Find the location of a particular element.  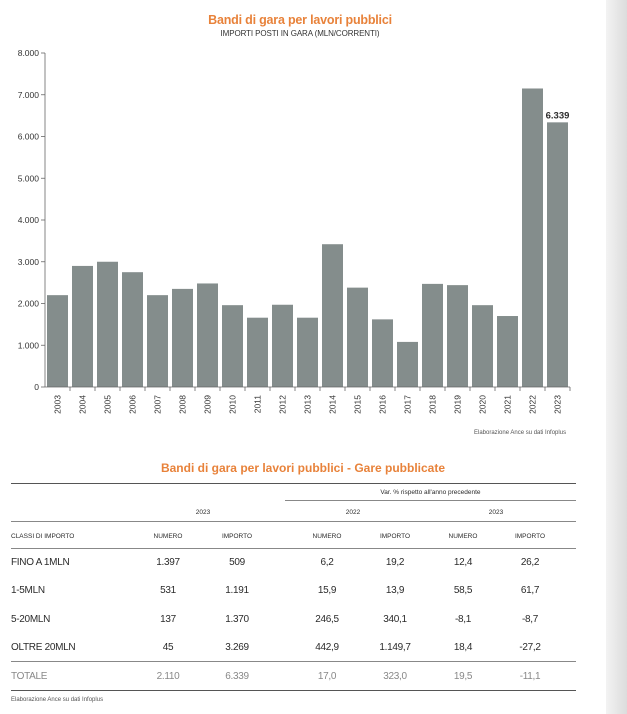

table-cell: 3.269 is located at coordinates (237, 647).